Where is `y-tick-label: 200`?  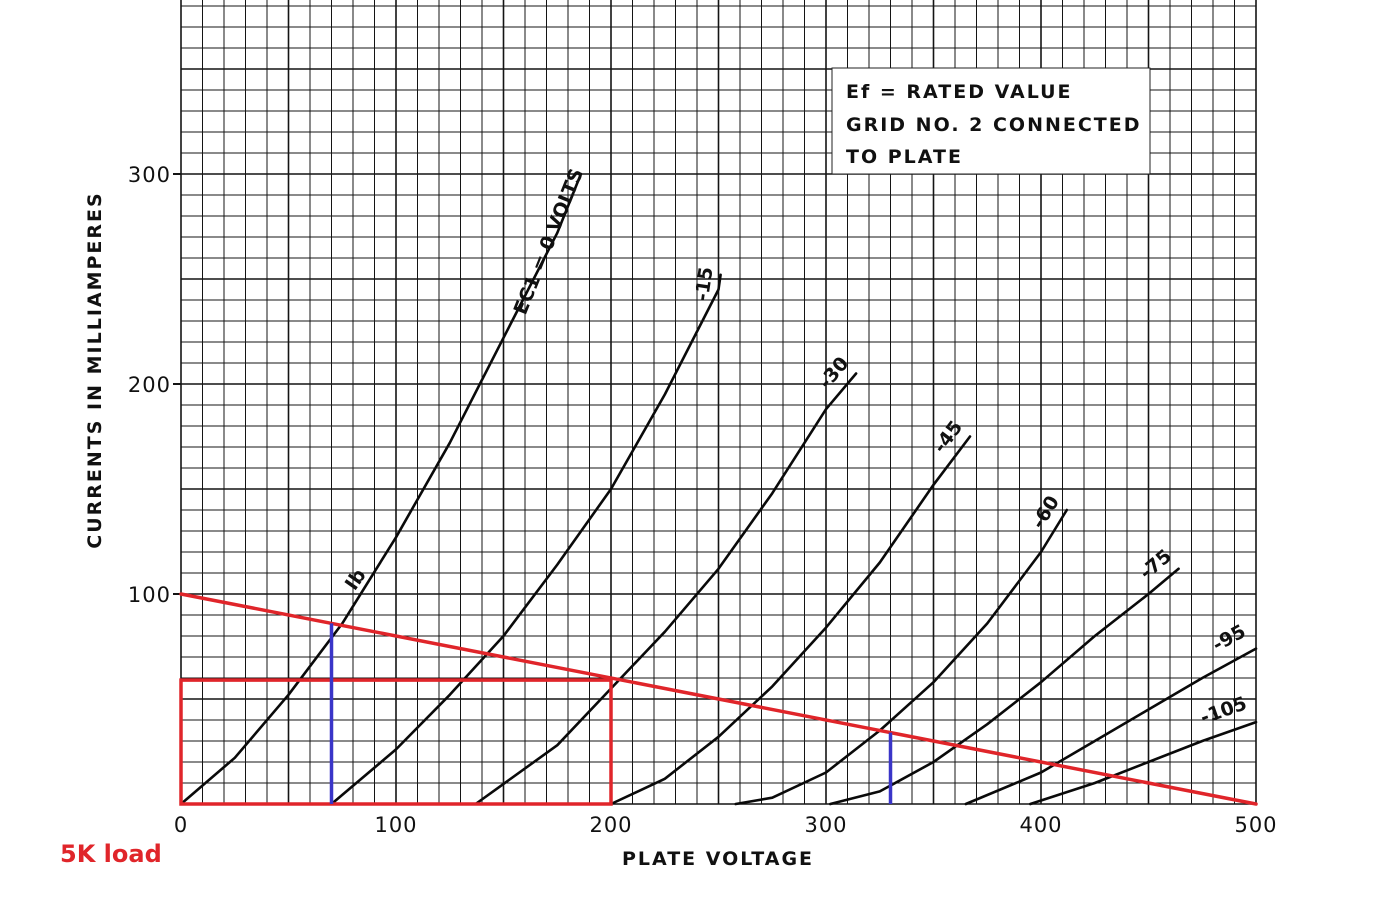 y-tick-label: 200 is located at coordinates (149, 385).